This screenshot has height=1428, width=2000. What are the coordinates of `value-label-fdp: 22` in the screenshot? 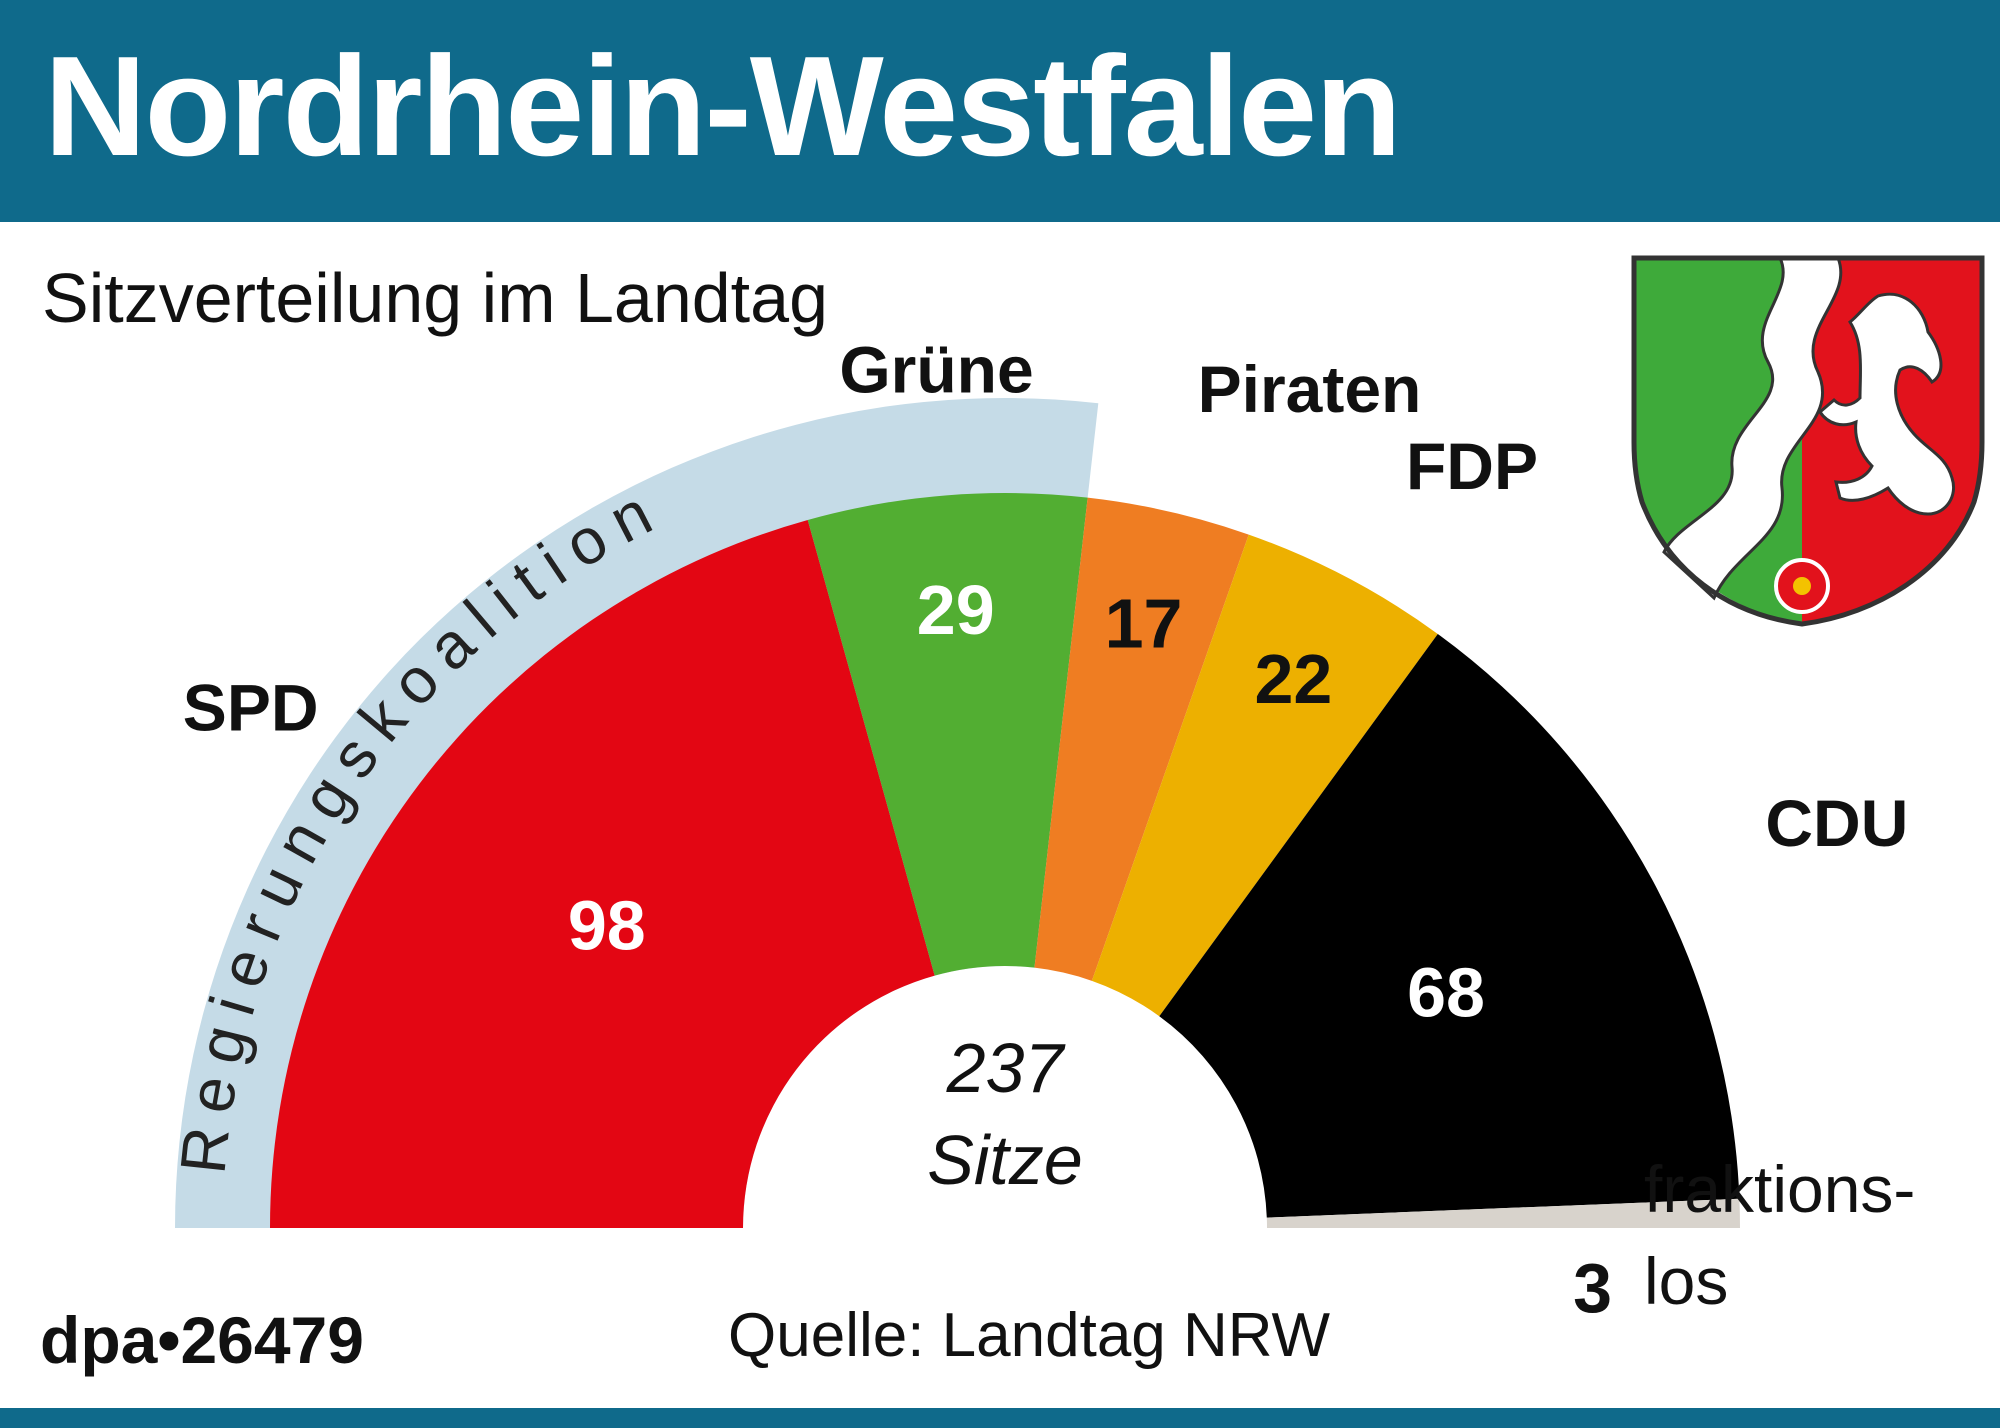 It's located at (1293, 679).